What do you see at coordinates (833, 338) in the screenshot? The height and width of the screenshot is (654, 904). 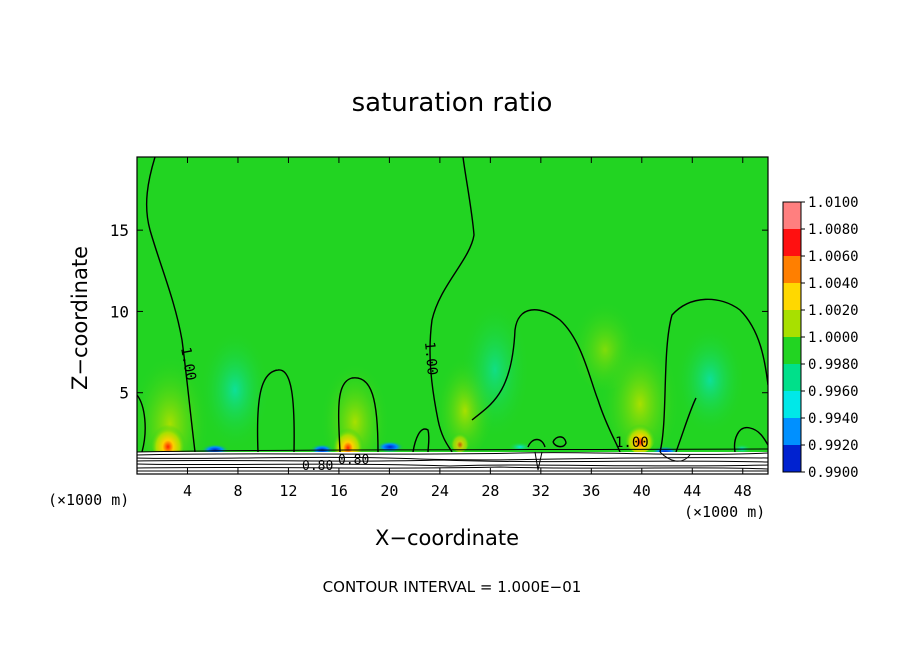 I see `colorbar-label: 1.0000` at bounding box center [833, 338].